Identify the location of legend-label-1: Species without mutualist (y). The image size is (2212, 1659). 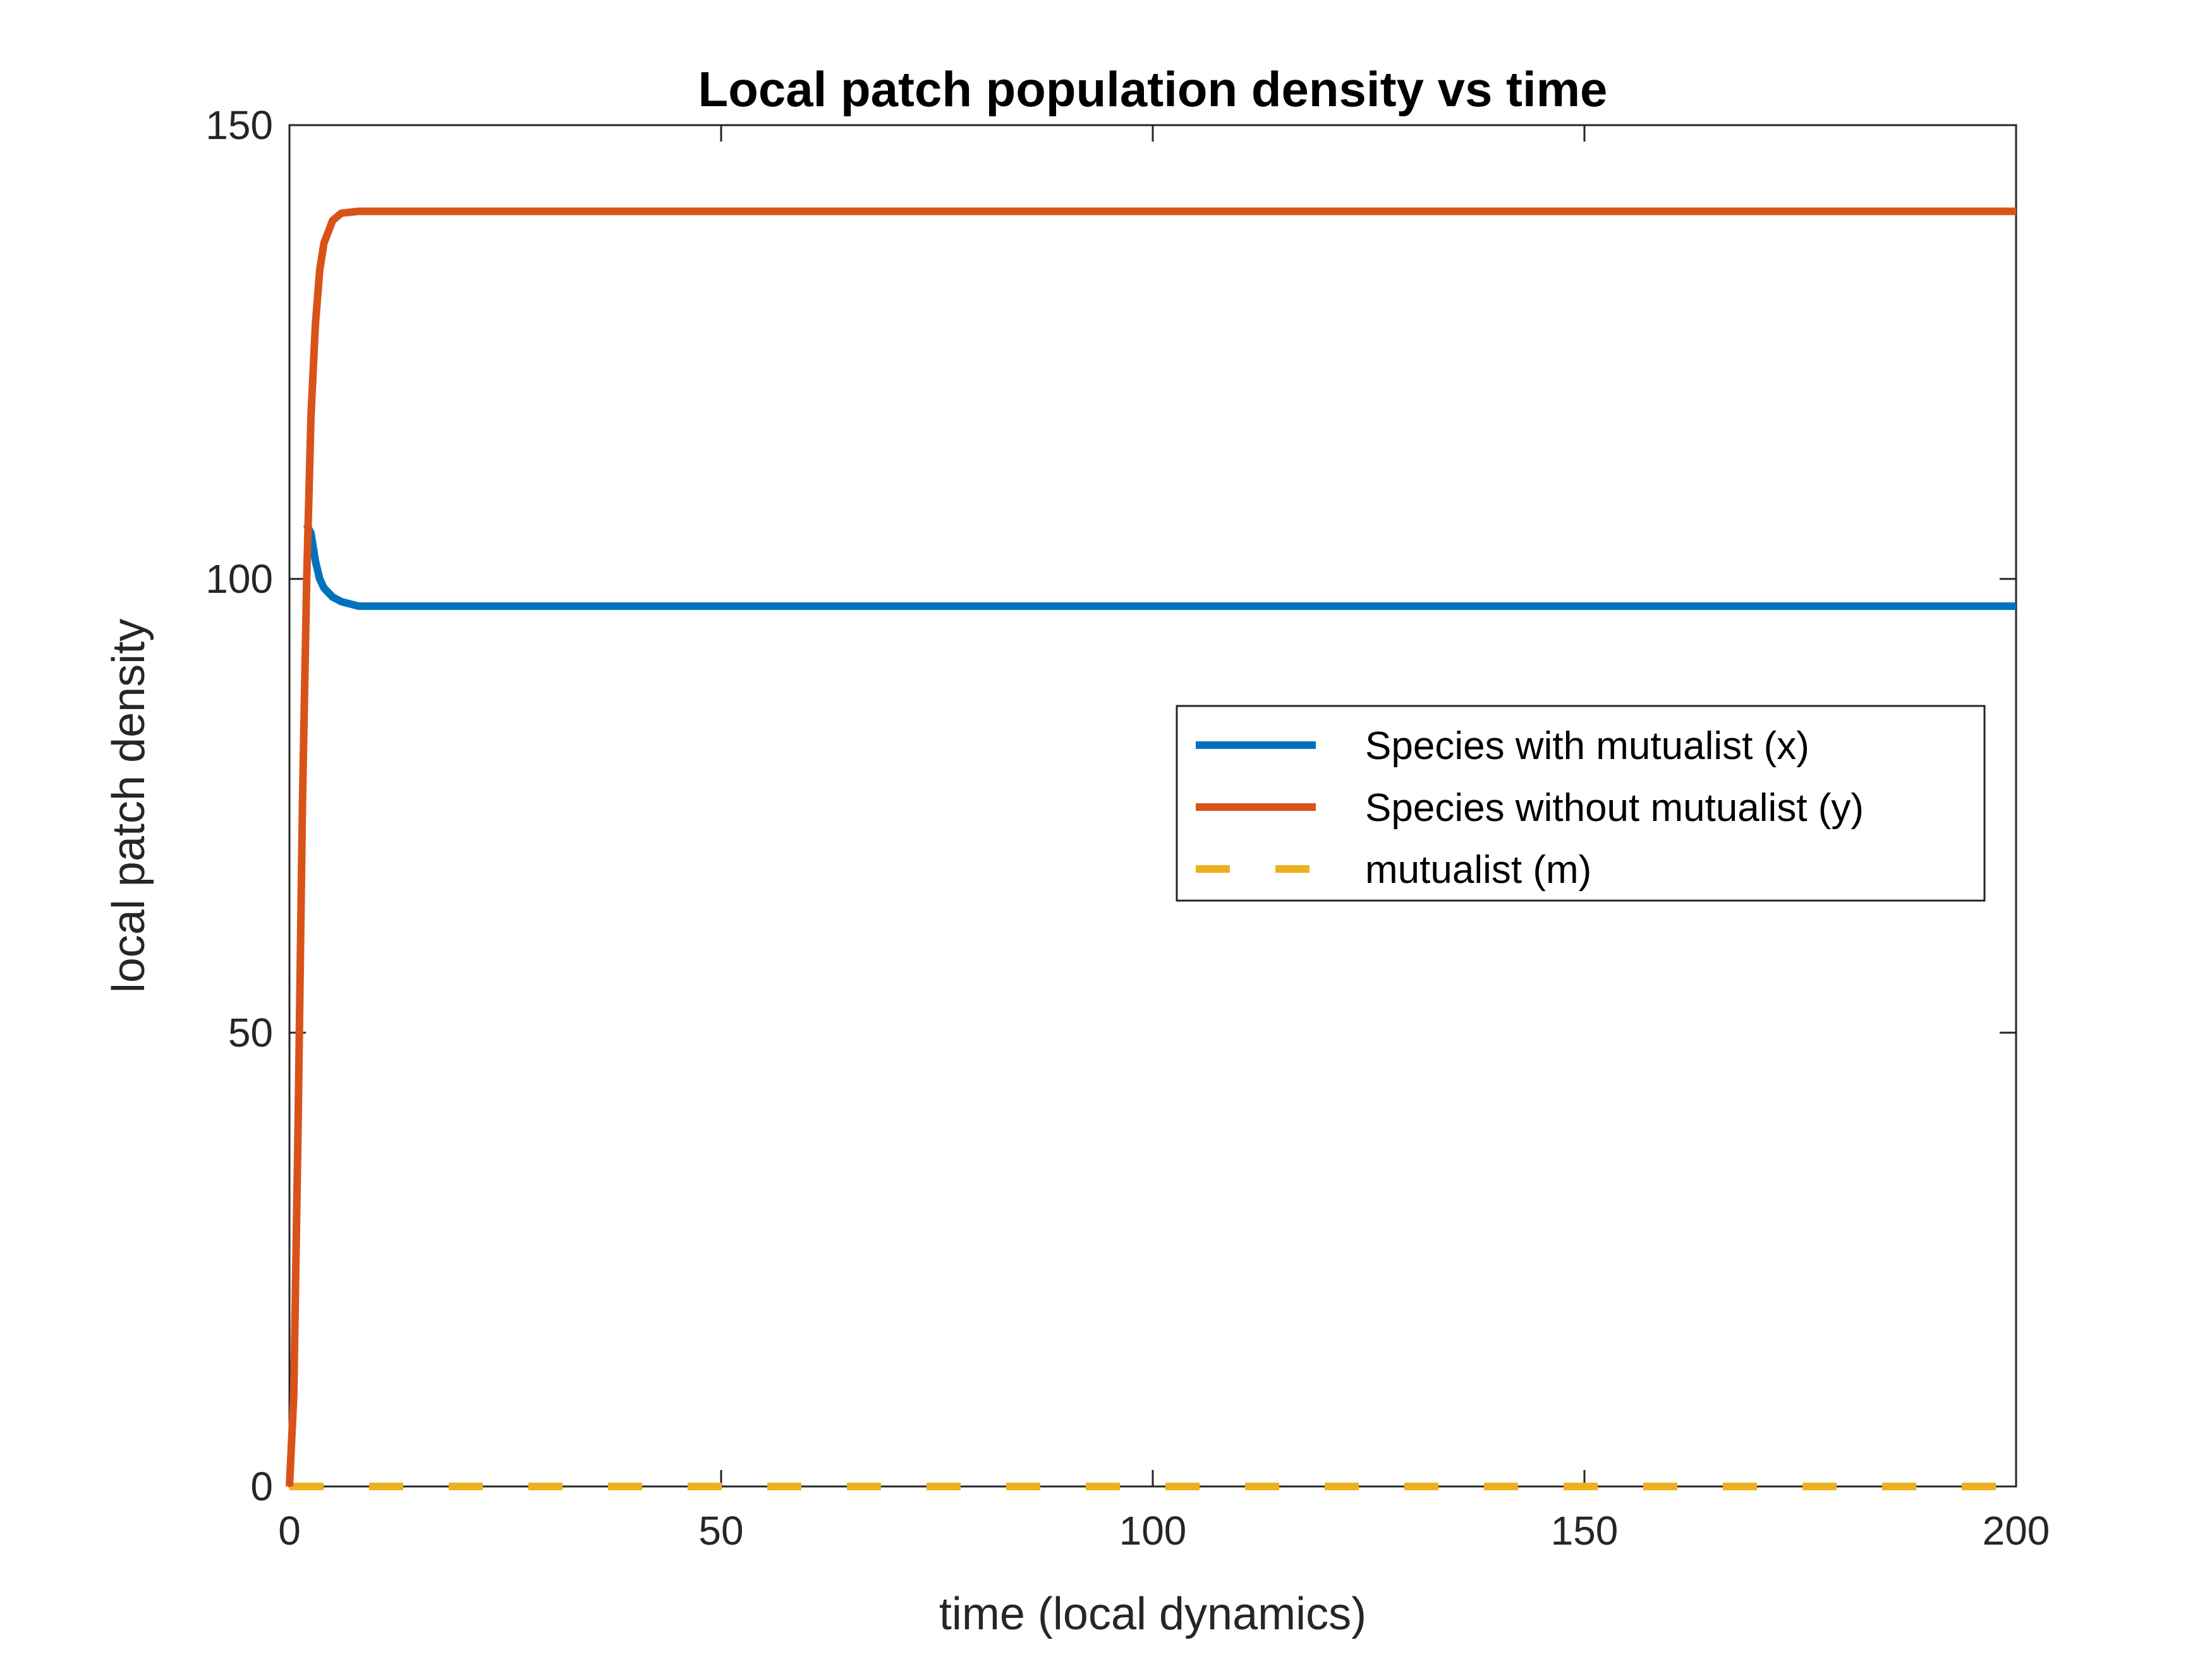
(1614, 808).